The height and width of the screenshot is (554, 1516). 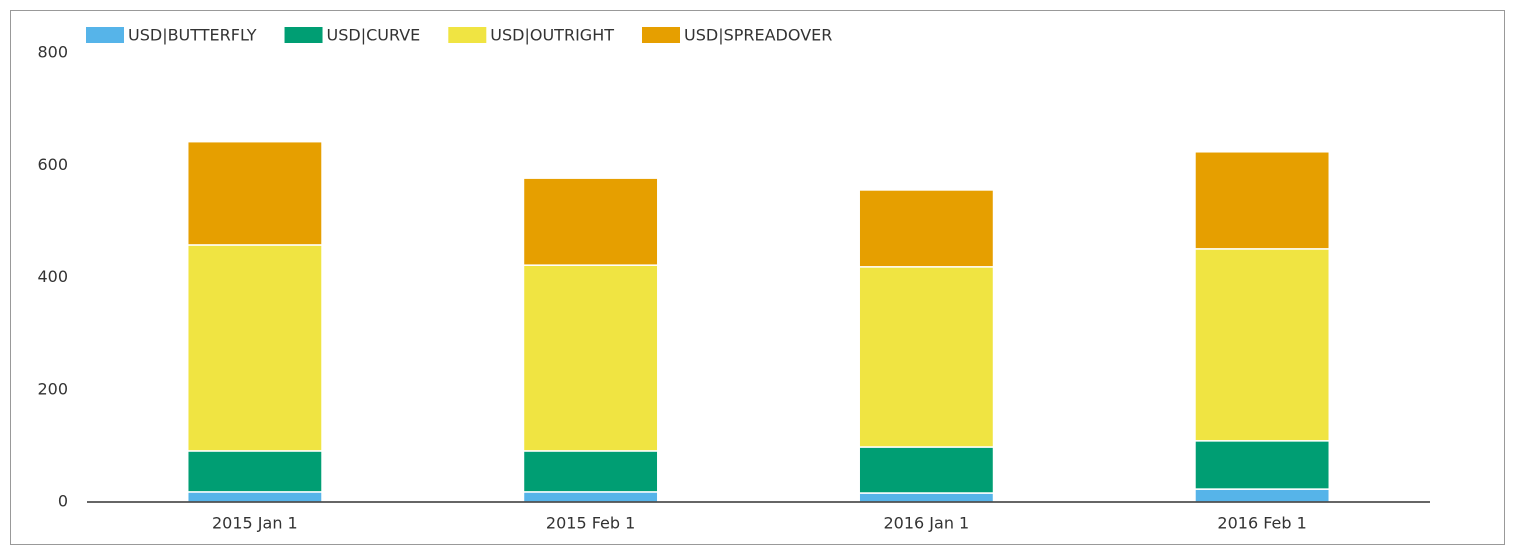 I want to click on y-tick-label: 200, so click(x=52, y=388).